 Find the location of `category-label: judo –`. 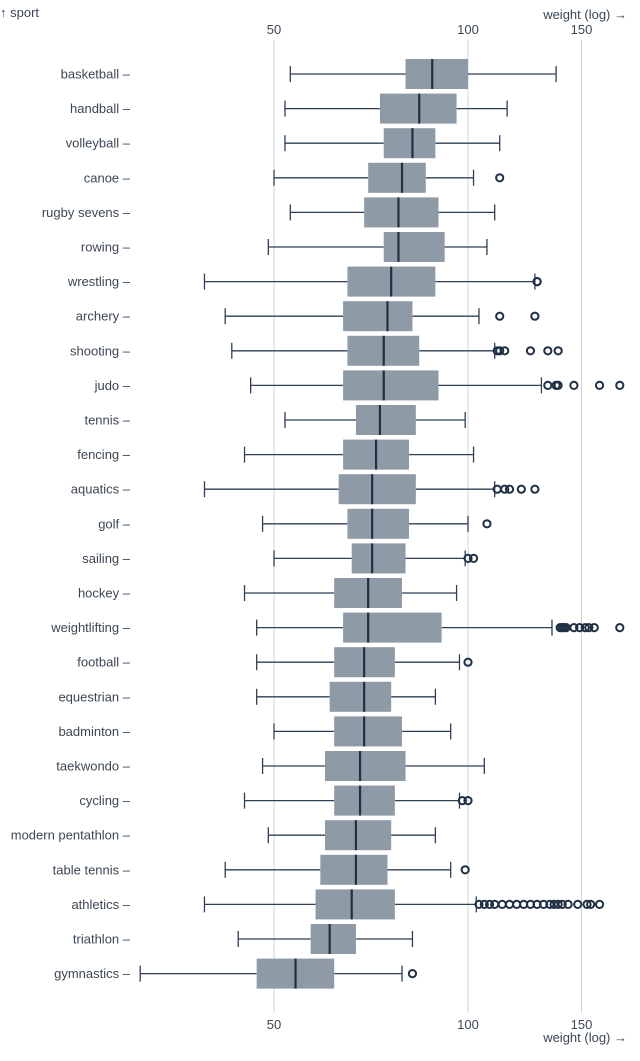

category-label: judo – is located at coordinates (112, 385).